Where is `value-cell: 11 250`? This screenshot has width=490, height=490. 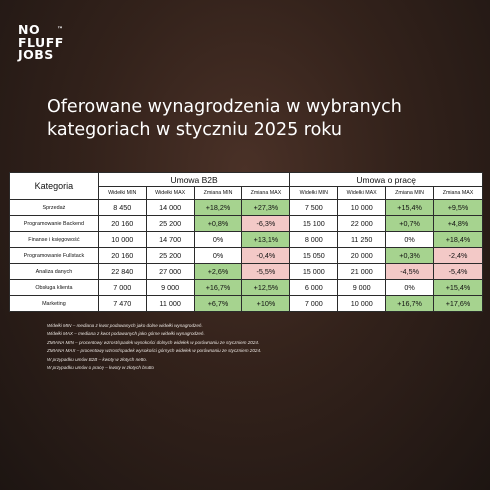
value-cell: 11 250 is located at coordinates (362, 239).